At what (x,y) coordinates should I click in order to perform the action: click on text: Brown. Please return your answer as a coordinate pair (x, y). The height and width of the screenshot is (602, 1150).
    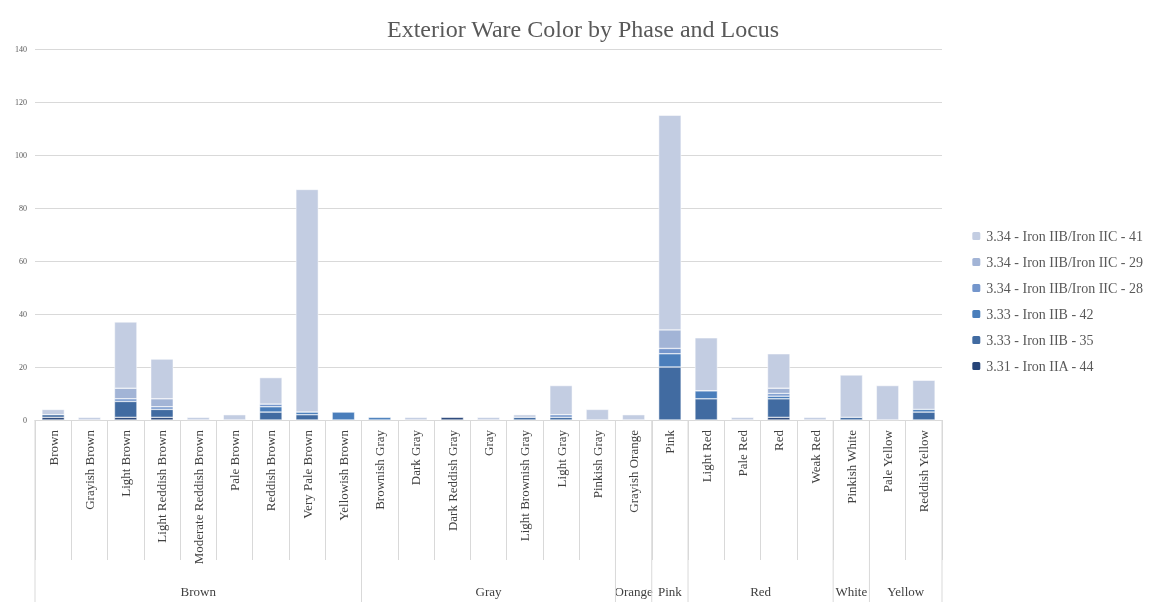
    Looking at the image, I should click on (198, 591).